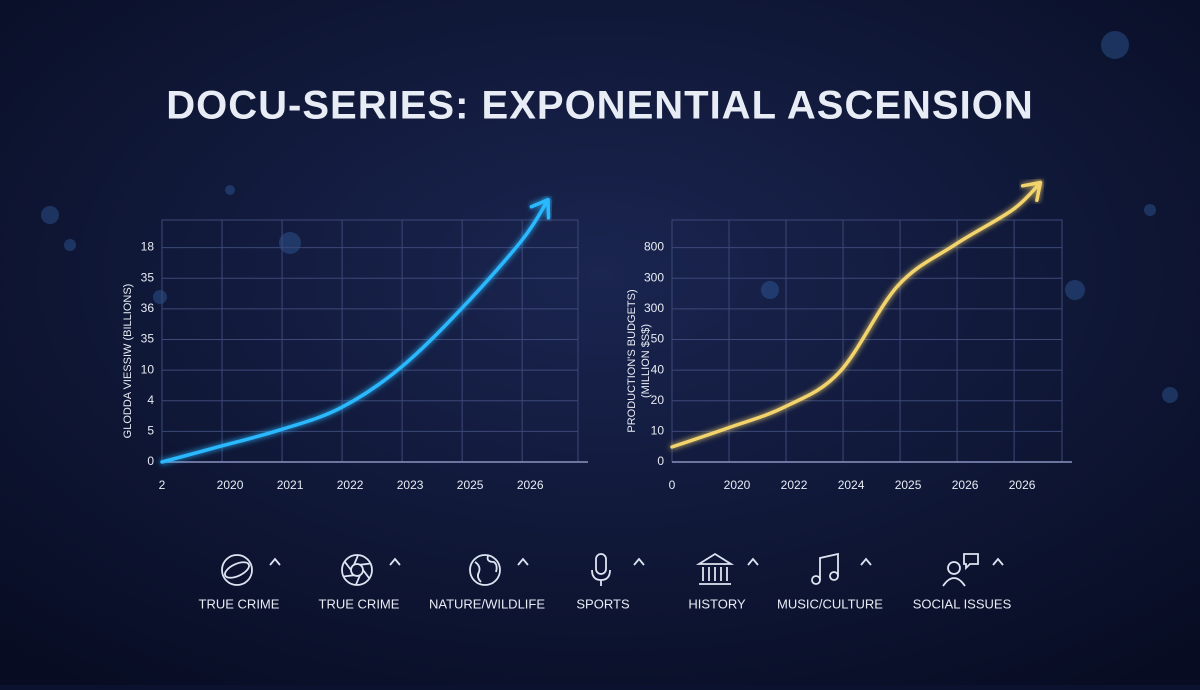  Describe the element at coordinates (410, 485) in the screenshot. I see `x-tick-label: 2023` at that location.